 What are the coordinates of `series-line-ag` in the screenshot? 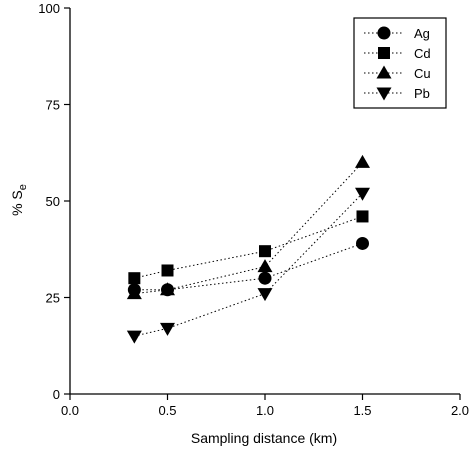 It's located at (248, 266).